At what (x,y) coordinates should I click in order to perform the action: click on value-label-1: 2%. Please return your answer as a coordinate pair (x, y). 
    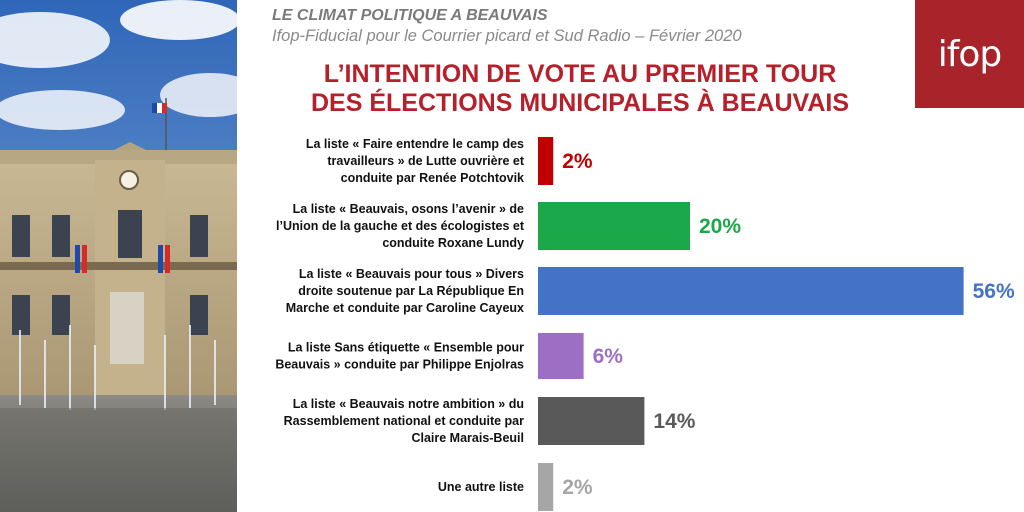
    Looking at the image, I should click on (577, 161).